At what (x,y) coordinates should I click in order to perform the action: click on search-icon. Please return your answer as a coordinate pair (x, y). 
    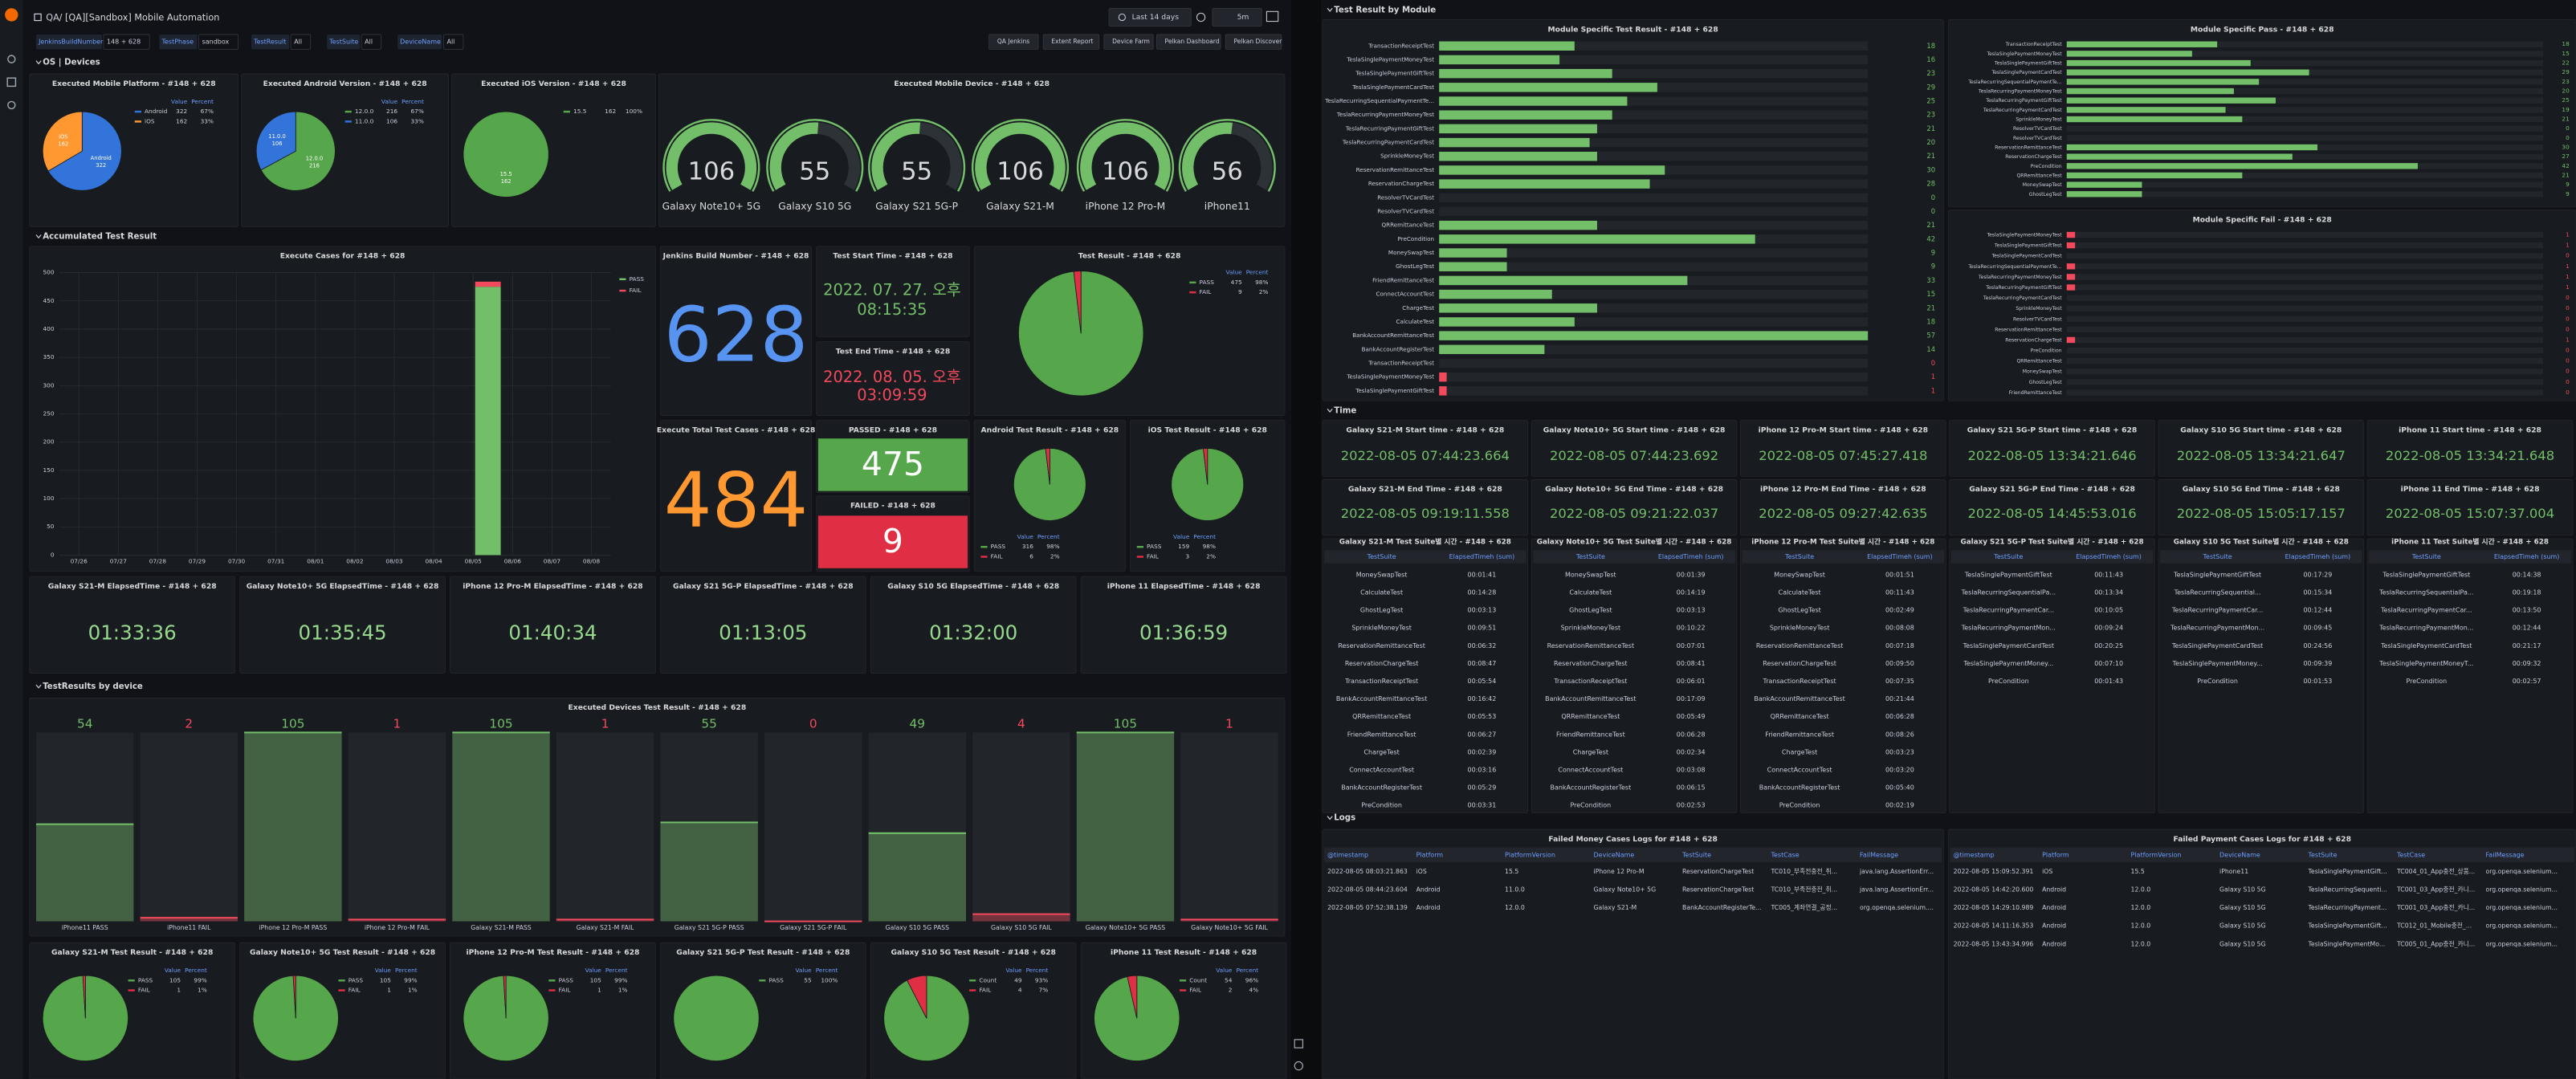
    Looking at the image, I should click on (11, 59).